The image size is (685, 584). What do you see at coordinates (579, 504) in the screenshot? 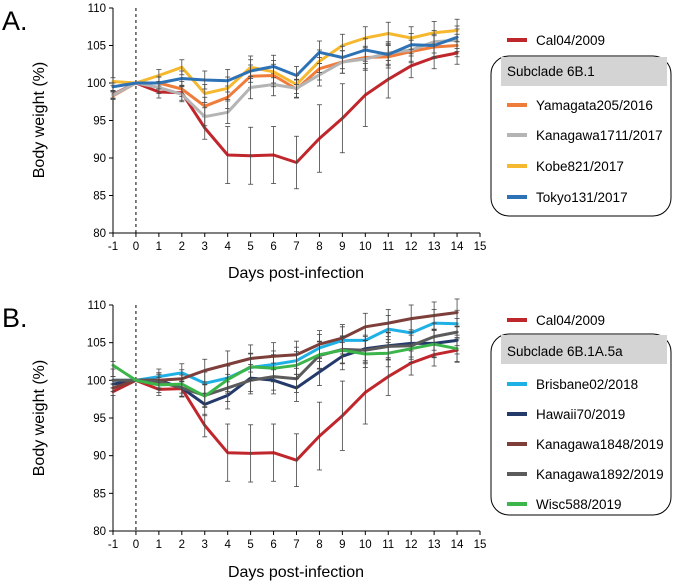
I see `legend-label: Wisc588/2019` at bounding box center [579, 504].